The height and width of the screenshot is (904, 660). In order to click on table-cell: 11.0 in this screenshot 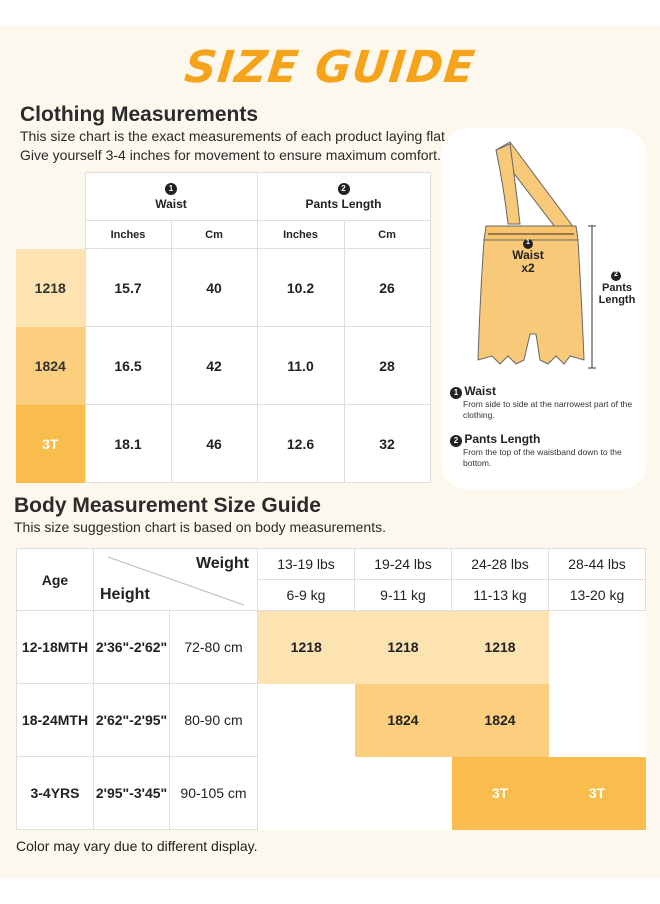, I will do `click(300, 365)`.